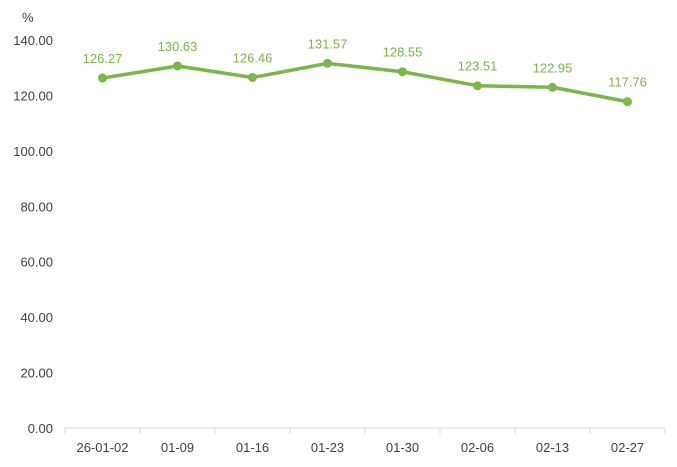 This screenshot has width=677, height=467. What do you see at coordinates (36, 317) in the screenshot?
I see `y-tick-label: 40.00` at bounding box center [36, 317].